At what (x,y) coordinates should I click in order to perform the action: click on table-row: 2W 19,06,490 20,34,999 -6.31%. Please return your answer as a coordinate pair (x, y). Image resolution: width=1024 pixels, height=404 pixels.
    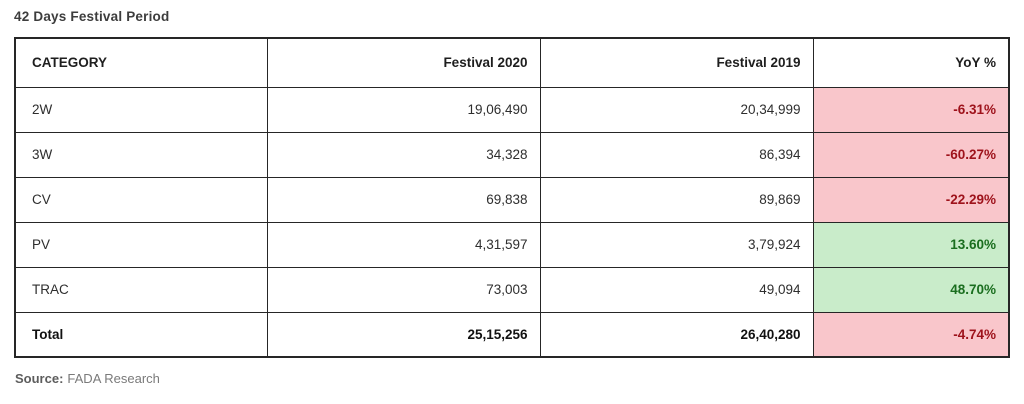
    Looking at the image, I should click on (512, 109).